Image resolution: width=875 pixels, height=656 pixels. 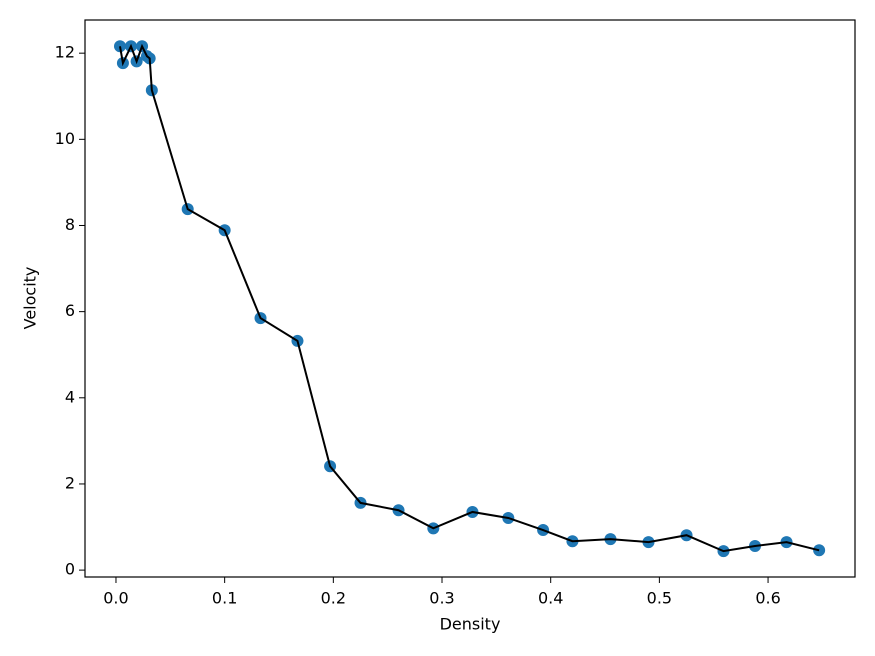 What do you see at coordinates (70, 396) in the screenshot?
I see `y-tick-label: 4` at bounding box center [70, 396].